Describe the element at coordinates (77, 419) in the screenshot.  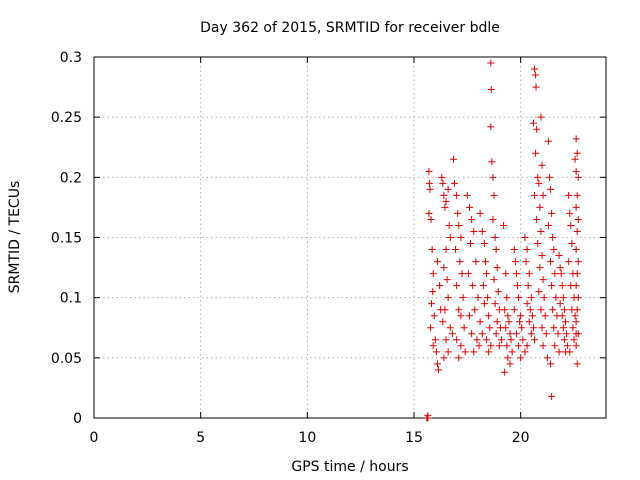
I see `y-tick-label: 0` at that location.